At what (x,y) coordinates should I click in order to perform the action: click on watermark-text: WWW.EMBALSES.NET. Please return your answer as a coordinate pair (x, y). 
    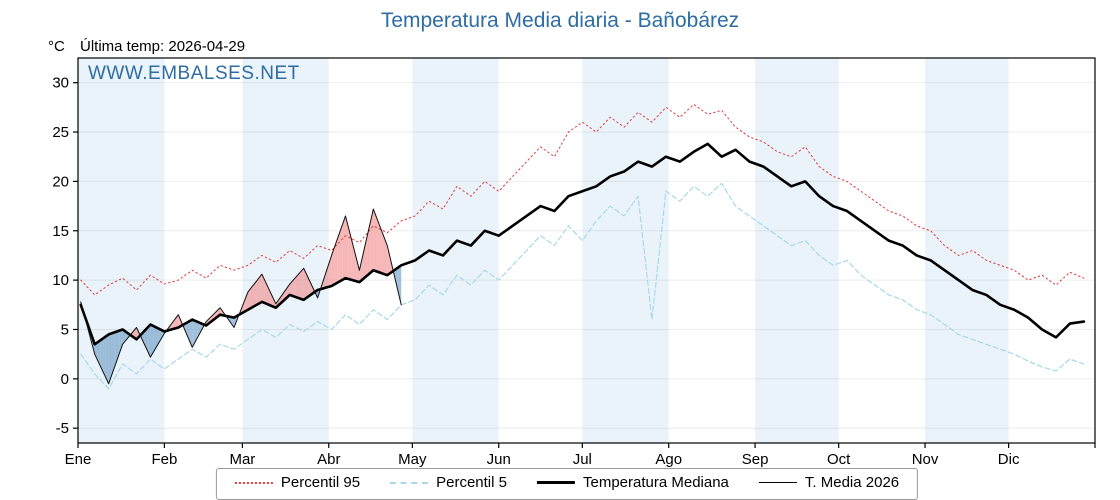
    Looking at the image, I should click on (194, 73).